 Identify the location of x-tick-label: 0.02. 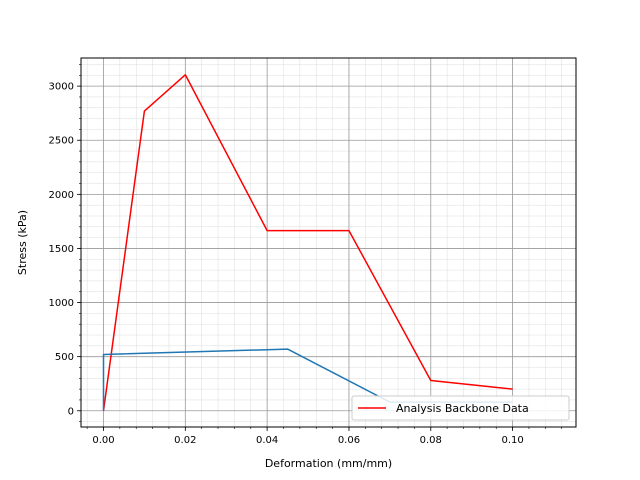
(185, 440).